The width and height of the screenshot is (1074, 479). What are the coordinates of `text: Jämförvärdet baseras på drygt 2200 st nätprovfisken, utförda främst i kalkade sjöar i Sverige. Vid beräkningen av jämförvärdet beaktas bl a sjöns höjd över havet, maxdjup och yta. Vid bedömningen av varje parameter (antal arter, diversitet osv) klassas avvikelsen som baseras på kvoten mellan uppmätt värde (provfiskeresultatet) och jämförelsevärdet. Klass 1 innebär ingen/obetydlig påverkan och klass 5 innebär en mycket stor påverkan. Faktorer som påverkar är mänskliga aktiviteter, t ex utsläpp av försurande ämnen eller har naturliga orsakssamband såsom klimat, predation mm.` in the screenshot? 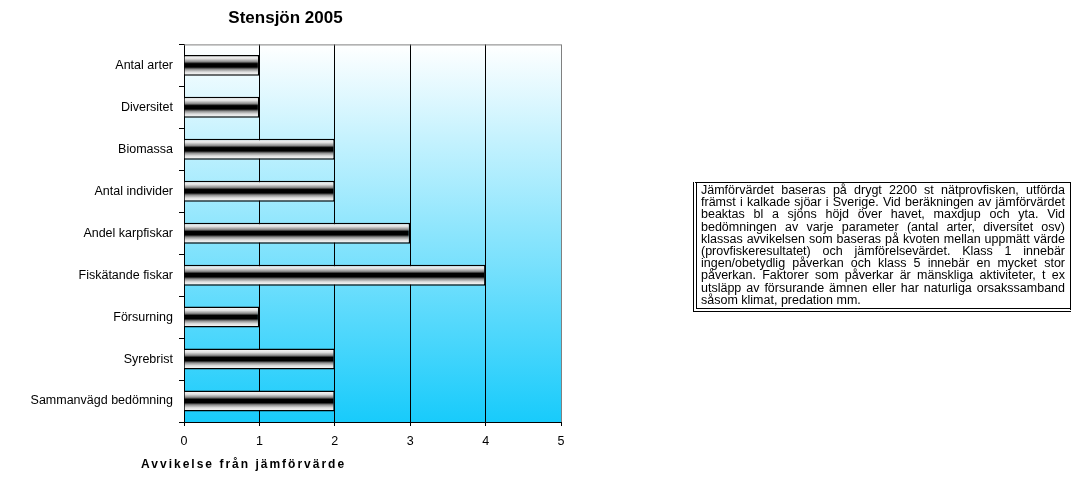 It's located at (883, 245).